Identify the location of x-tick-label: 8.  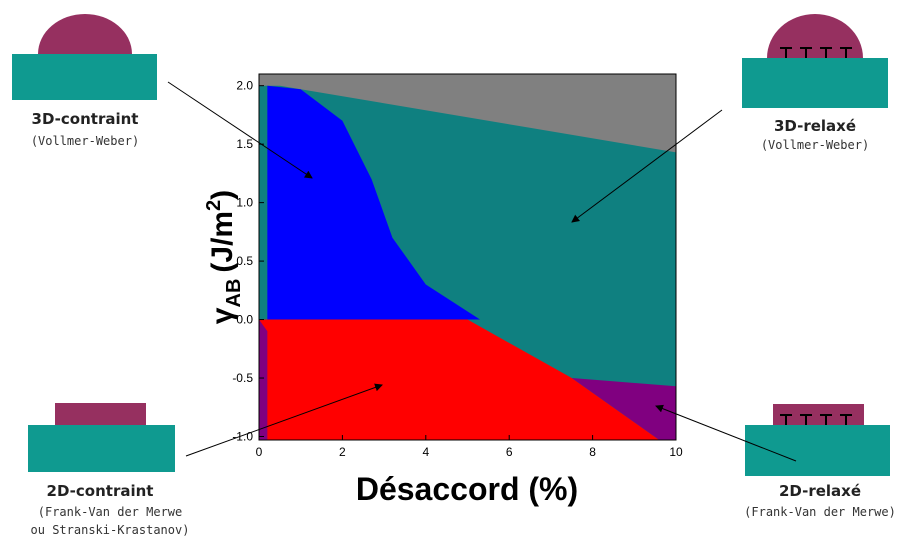
(592, 452).